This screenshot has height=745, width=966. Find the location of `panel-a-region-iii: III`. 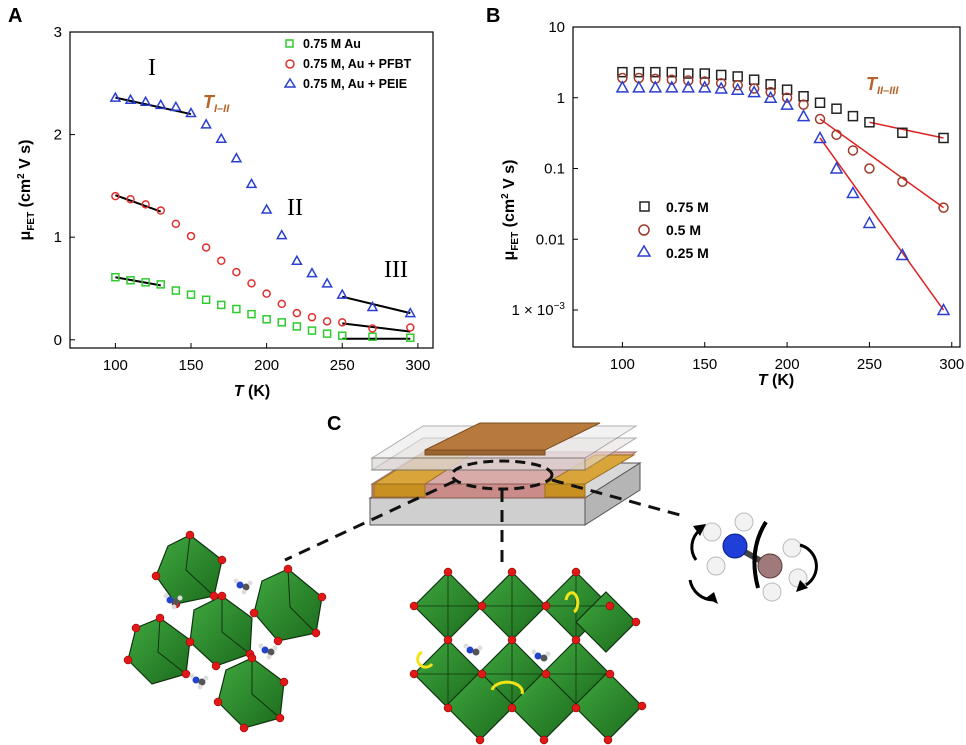

panel-a-region-iii: III is located at coordinates (396, 270).